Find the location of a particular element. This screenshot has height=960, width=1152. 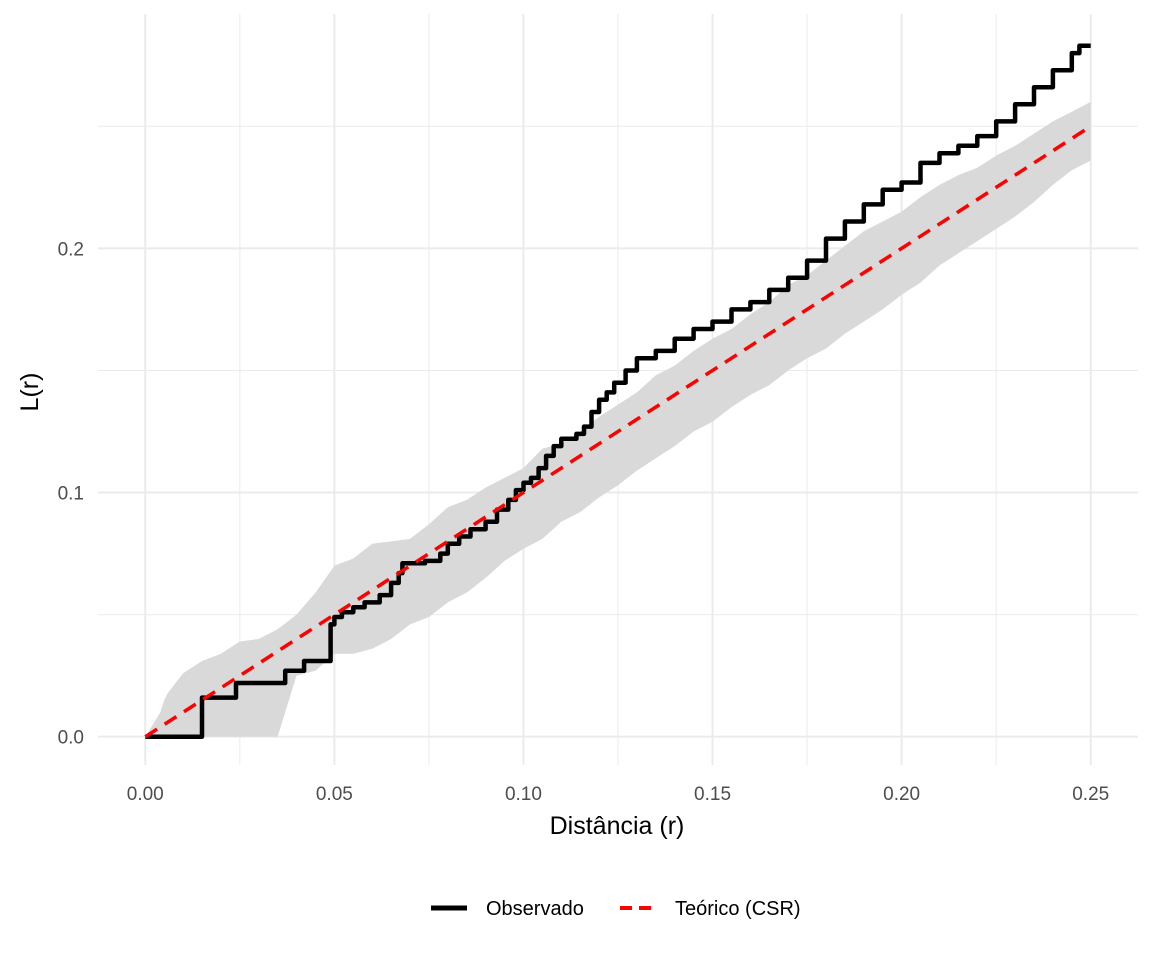

x-tick-label: 0.00 is located at coordinates (145, 794).